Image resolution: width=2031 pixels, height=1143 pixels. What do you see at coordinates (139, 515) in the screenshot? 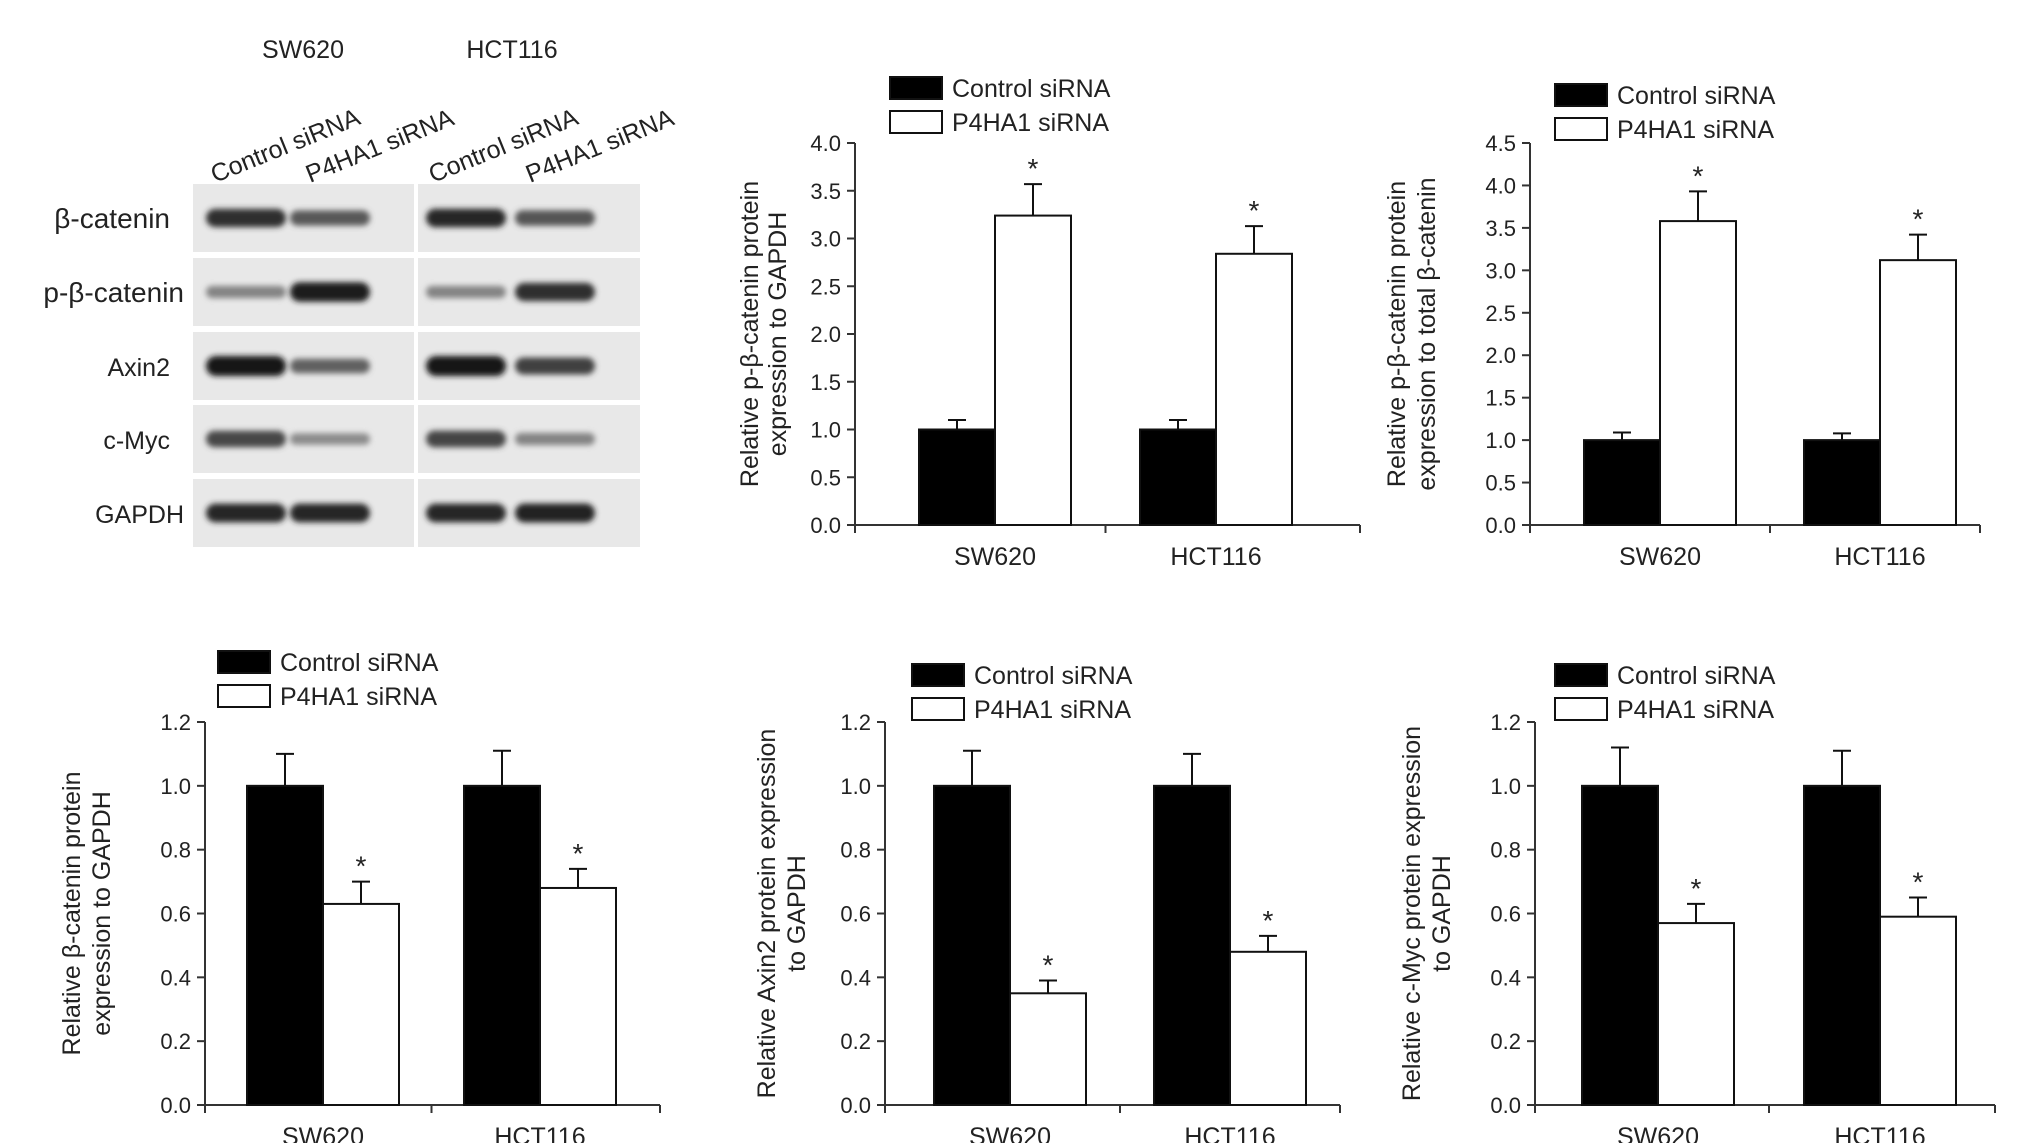
I see `protein-label: GAPDH` at bounding box center [139, 515].